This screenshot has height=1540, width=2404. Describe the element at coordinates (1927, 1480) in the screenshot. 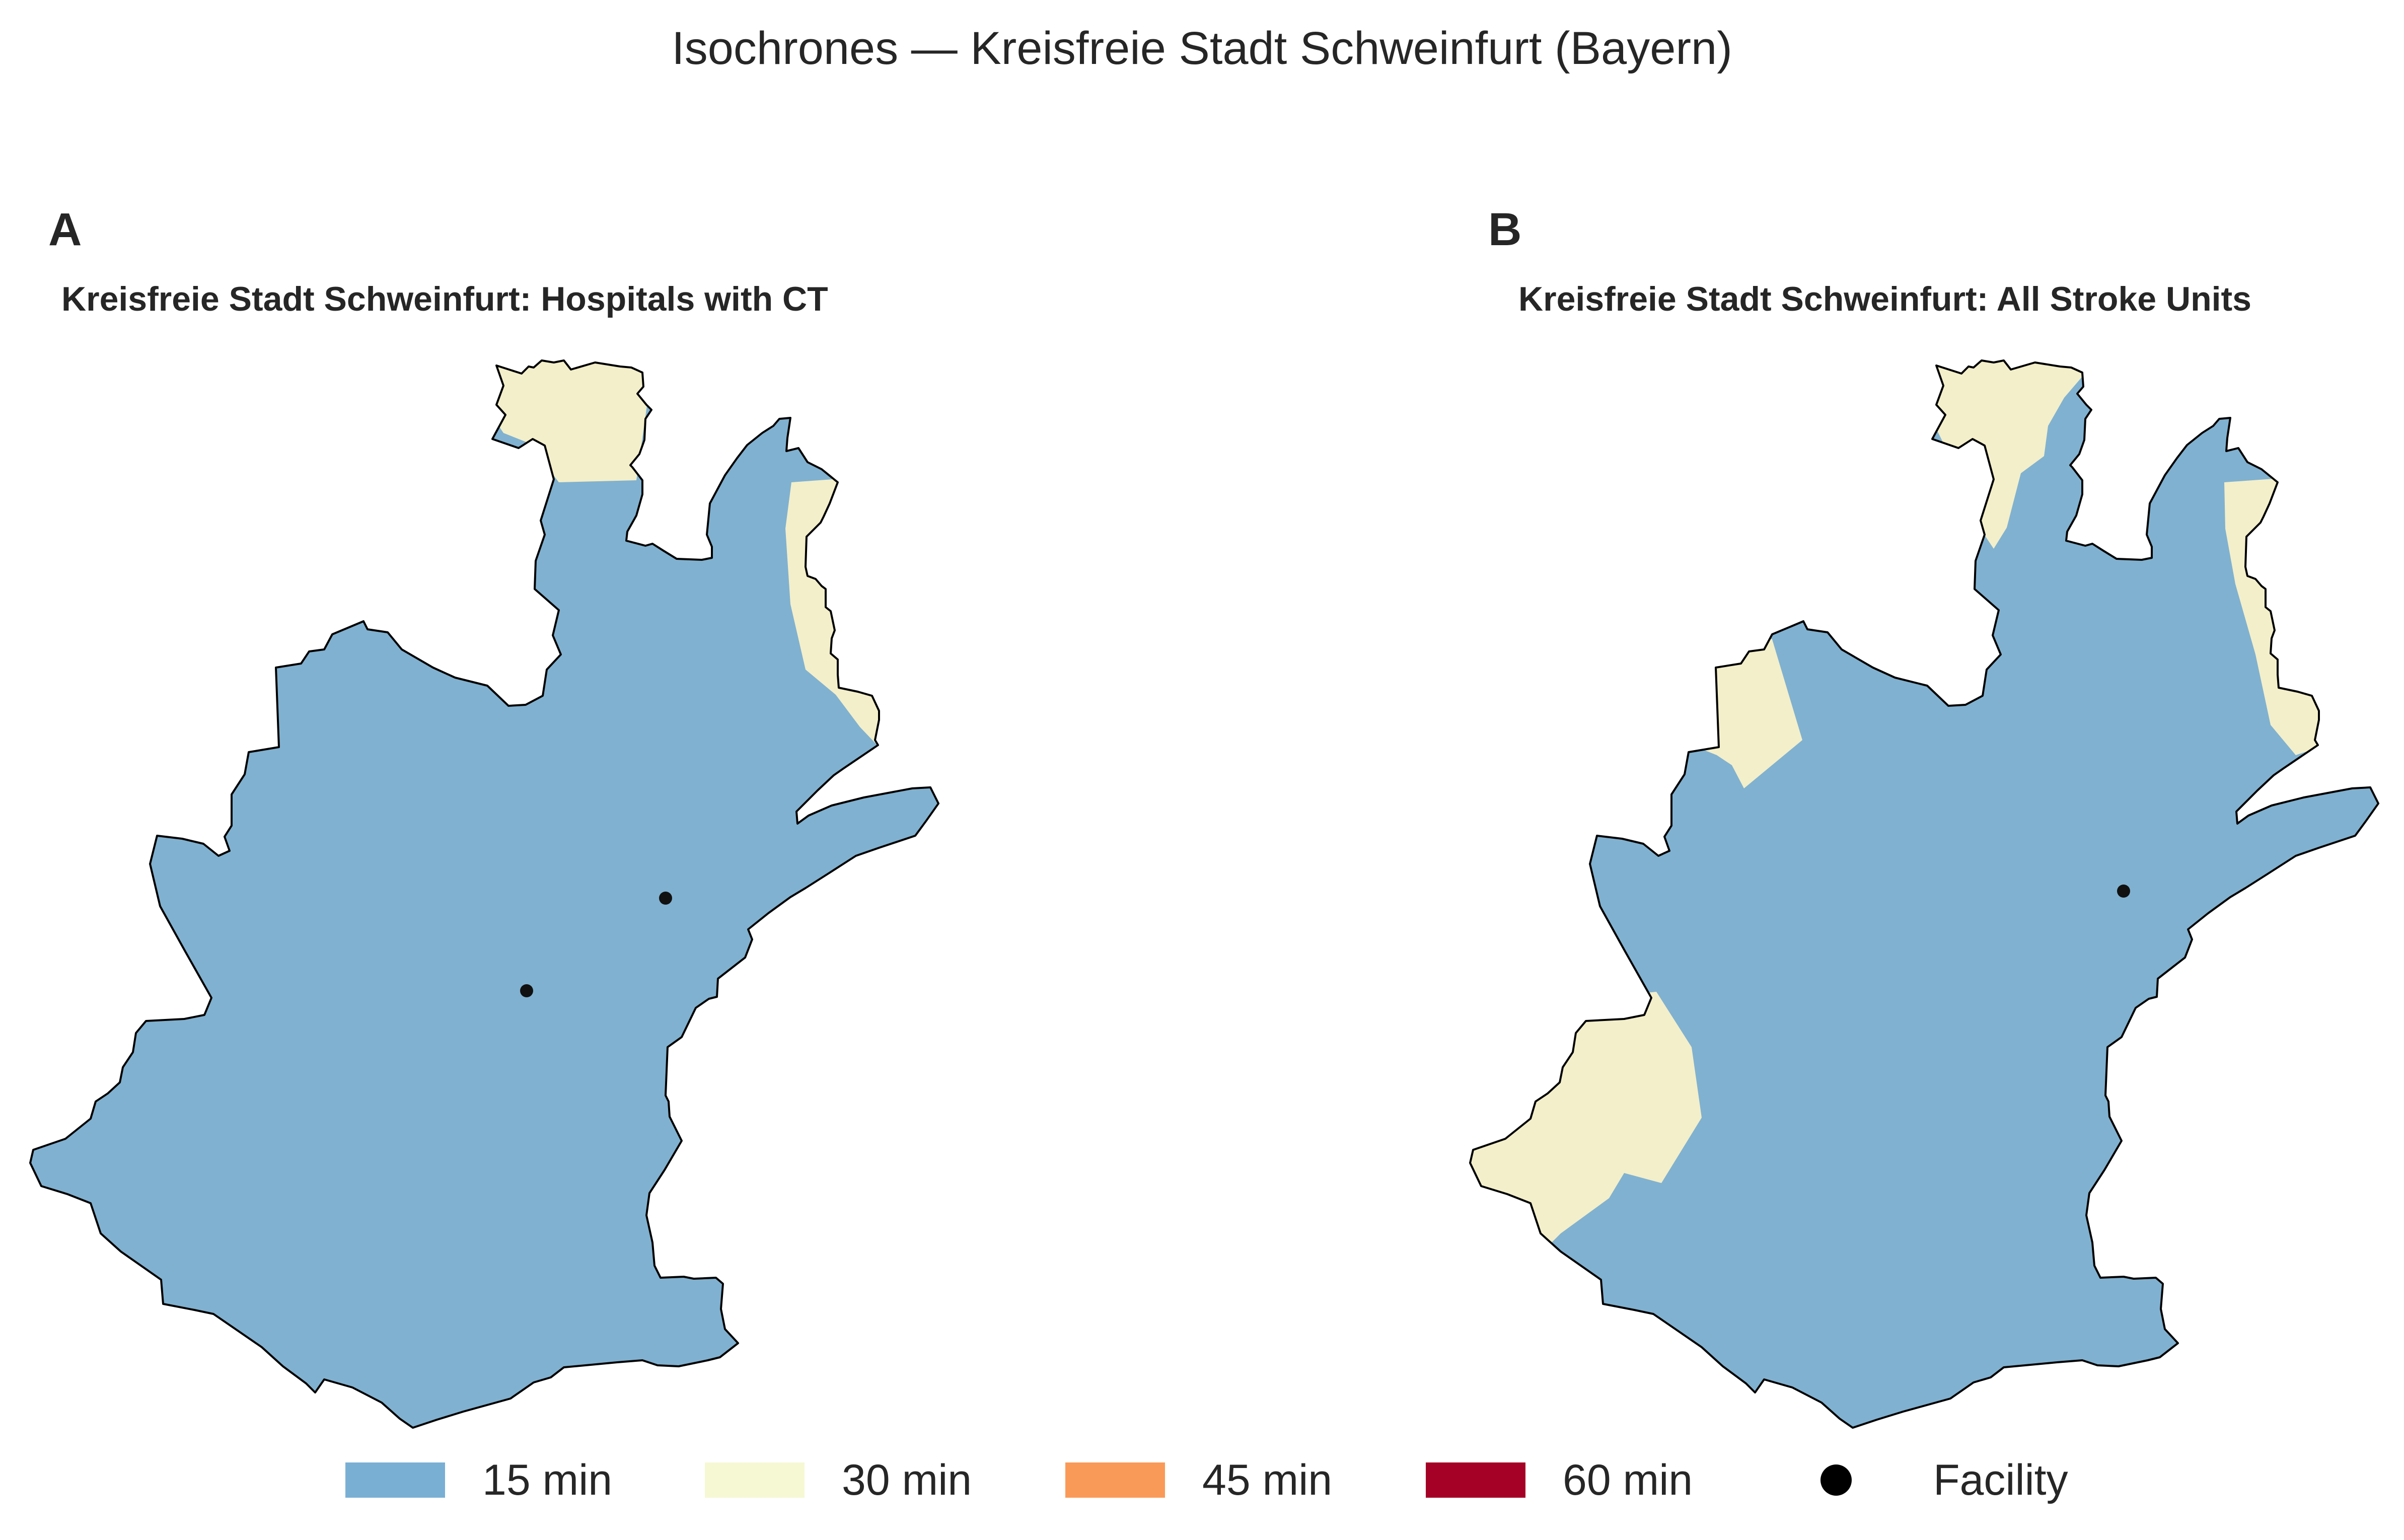

I see `legend-item-facility: Facility` at that location.